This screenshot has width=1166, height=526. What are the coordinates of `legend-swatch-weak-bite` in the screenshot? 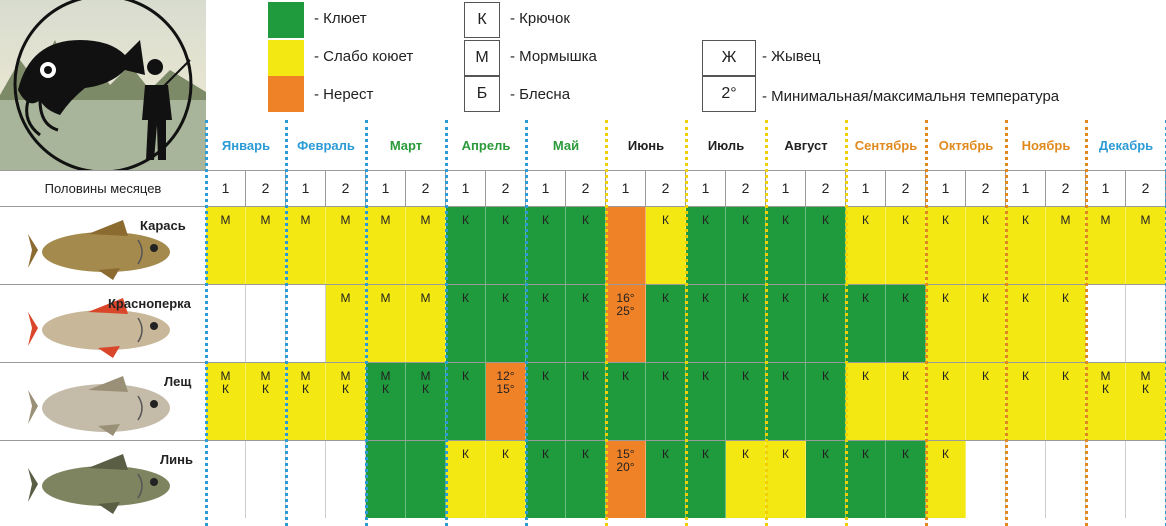 It's located at (286, 58).